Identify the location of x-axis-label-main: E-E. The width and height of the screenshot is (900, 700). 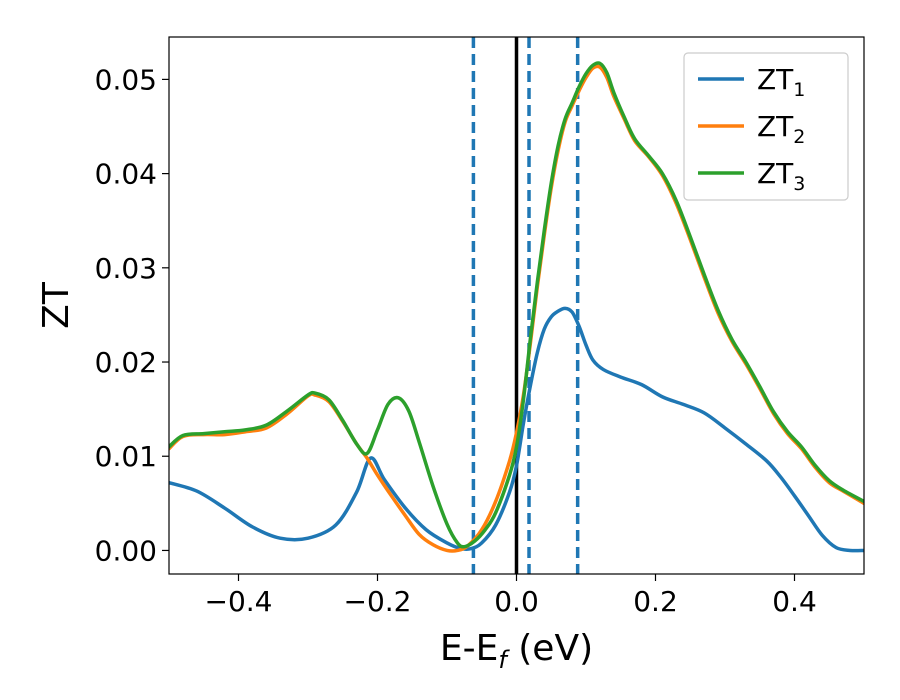
(469, 648).